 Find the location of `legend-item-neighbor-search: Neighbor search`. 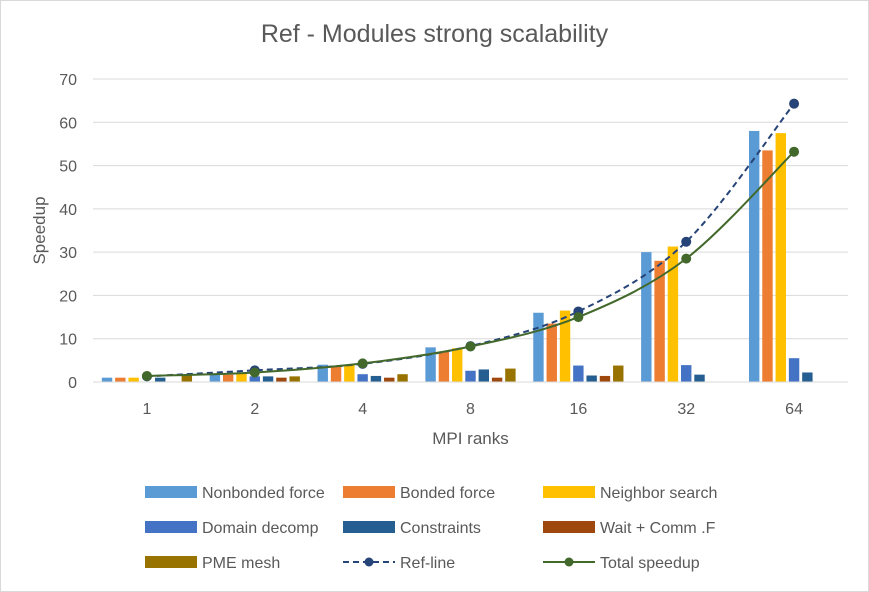

legend-item-neighbor-search: Neighbor search is located at coordinates (630, 493).